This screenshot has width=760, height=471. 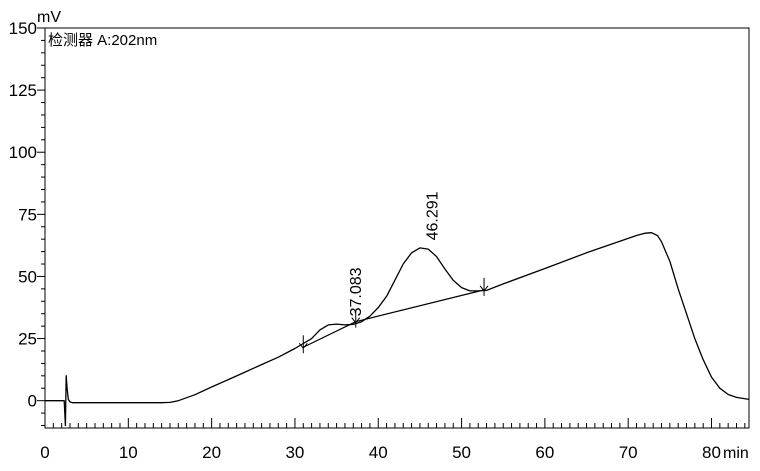 I want to click on y-tick-label: 25, so click(x=27, y=339).